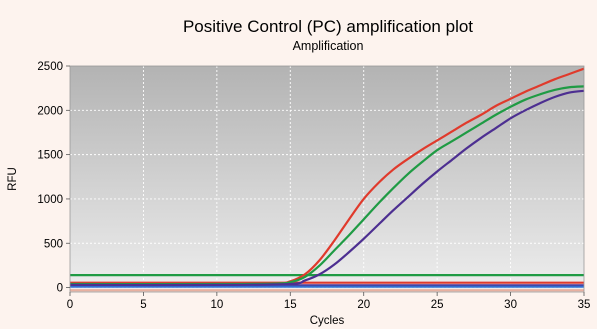 The width and height of the screenshot is (597, 329). What do you see at coordinates (60, 289) in the screenshot?
I see `y-tick-label-0: 0` at bounding box center [60, 289].